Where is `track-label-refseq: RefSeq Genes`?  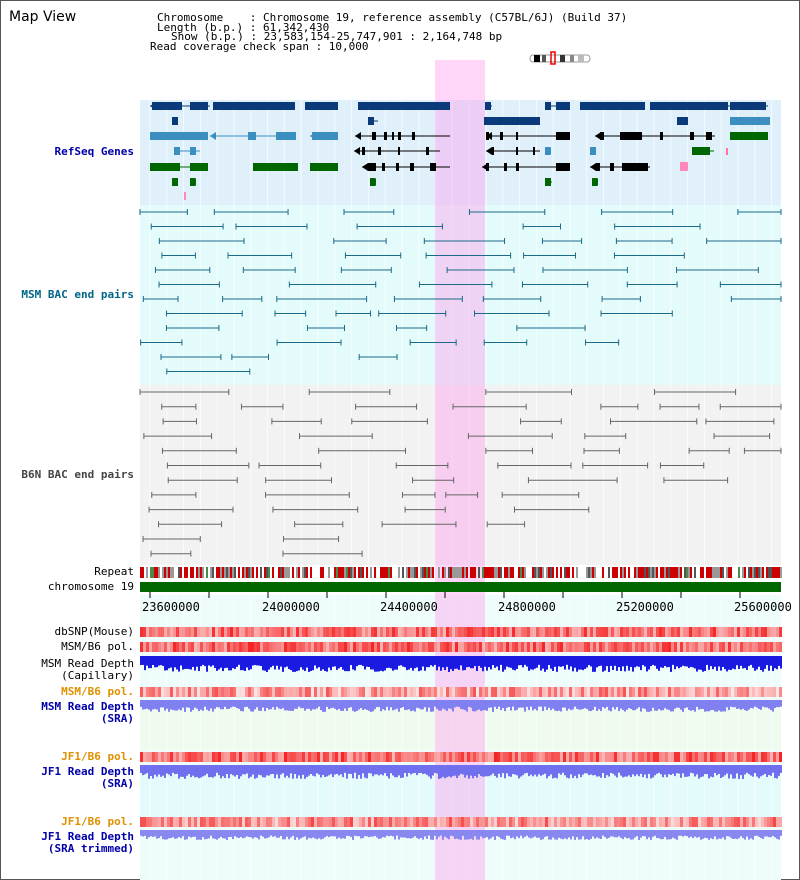 track-label-refseq: RefSeq Genes is located at coordinates (94, 151).